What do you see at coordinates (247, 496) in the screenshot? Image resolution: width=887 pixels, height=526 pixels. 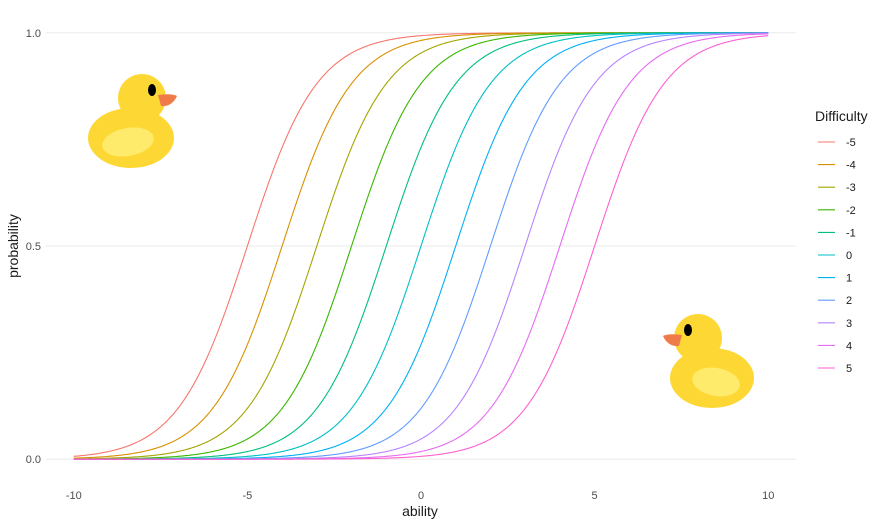 I see `x-tick-label: -5` at bounding box center [247, 496].